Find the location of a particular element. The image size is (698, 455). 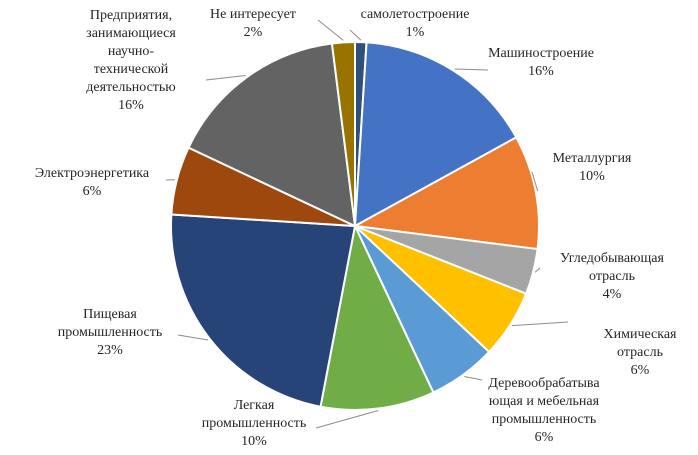

leader-line-металлургия is located at coordinates (535, 181).